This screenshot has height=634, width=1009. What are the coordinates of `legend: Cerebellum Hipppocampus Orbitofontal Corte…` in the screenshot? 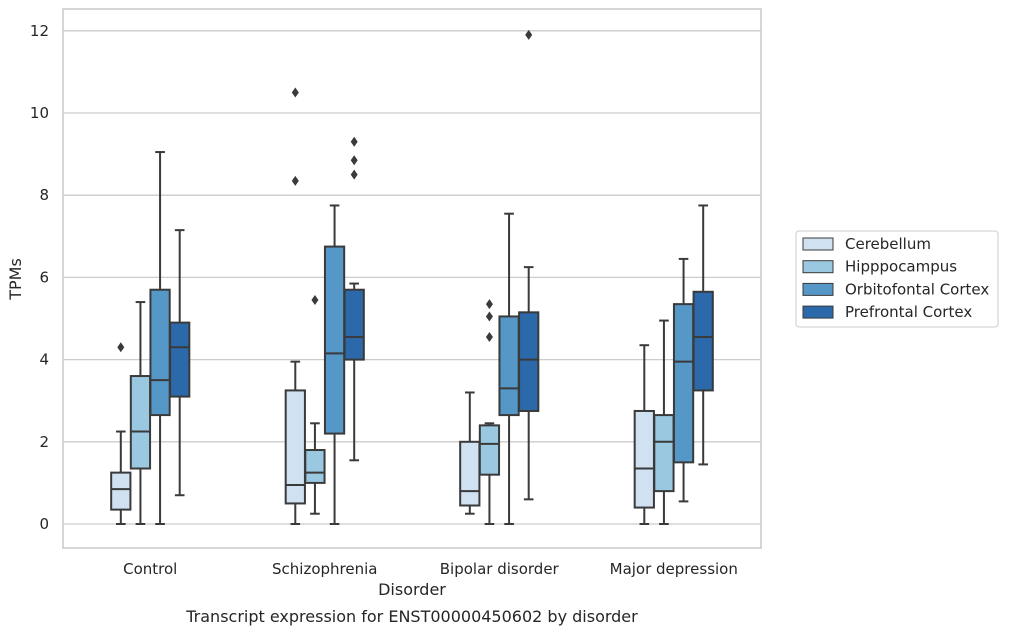 It's located at (897, 279).